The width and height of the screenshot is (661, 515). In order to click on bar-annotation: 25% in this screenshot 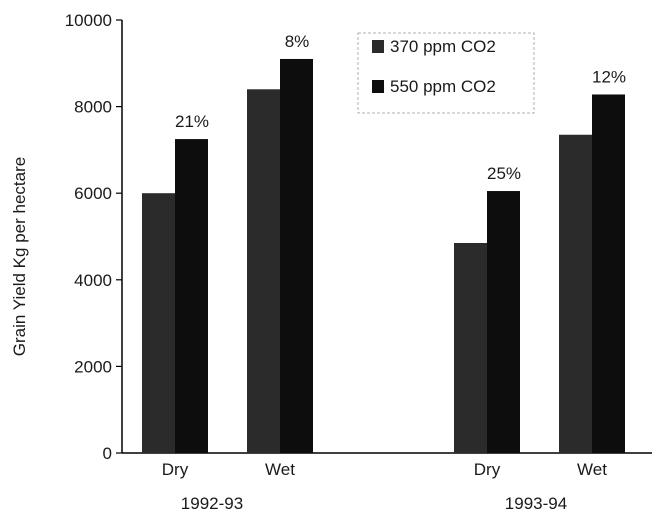, I will do `click(504, 173)`.